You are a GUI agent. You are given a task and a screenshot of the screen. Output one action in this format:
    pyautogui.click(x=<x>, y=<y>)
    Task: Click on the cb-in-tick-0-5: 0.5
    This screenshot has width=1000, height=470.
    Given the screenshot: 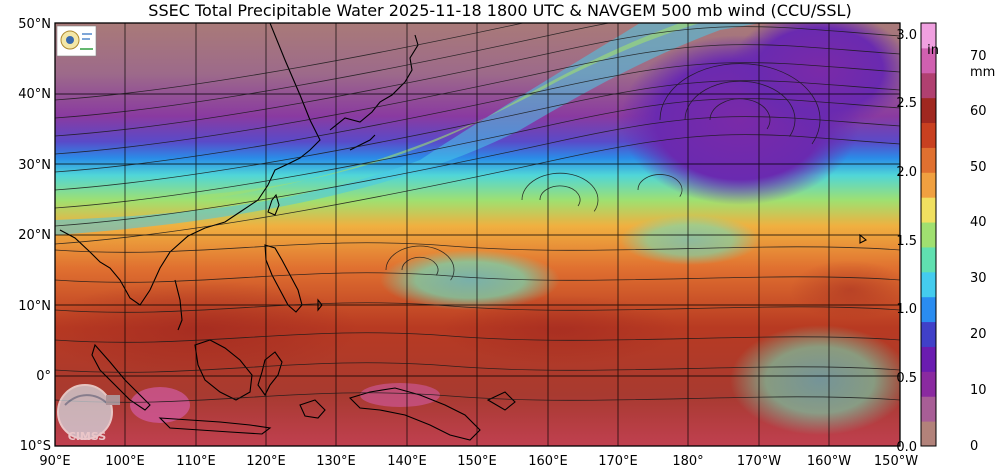 What is the action you would take?
    pyautogui.click(x=906, y=378)
    